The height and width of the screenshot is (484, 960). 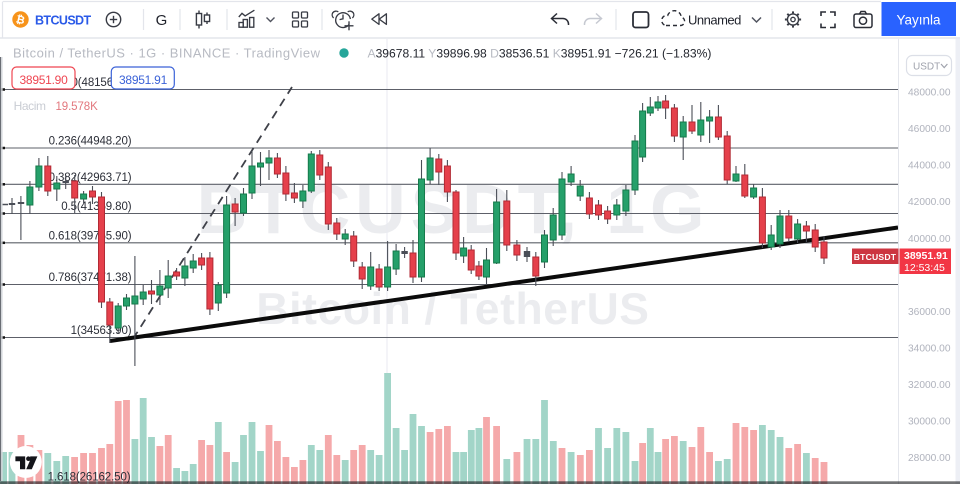 I want to click on svg-text: 48000.00, so click(x=929, y=93).